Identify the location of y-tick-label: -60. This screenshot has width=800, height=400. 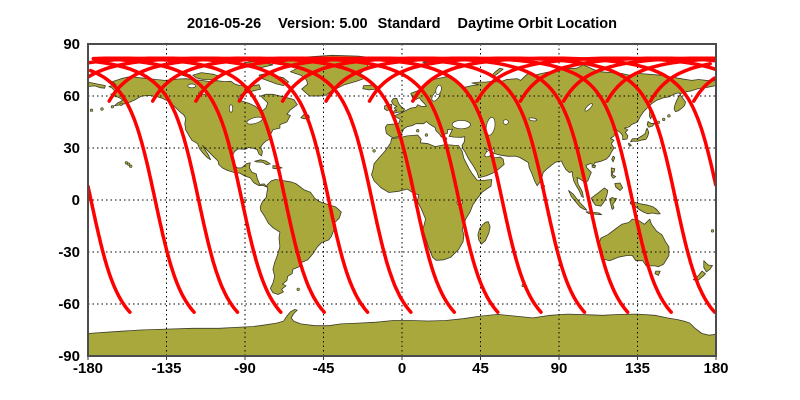
(69, 304).